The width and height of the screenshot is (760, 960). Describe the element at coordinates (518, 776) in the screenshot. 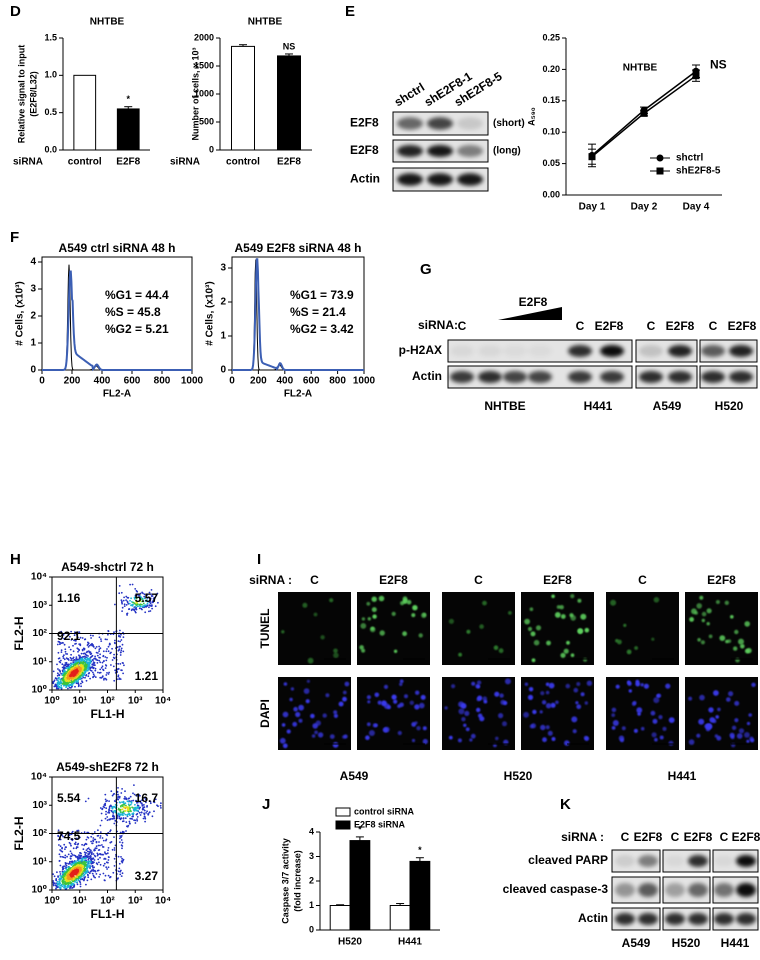

I see `group-label: H520` at that location.